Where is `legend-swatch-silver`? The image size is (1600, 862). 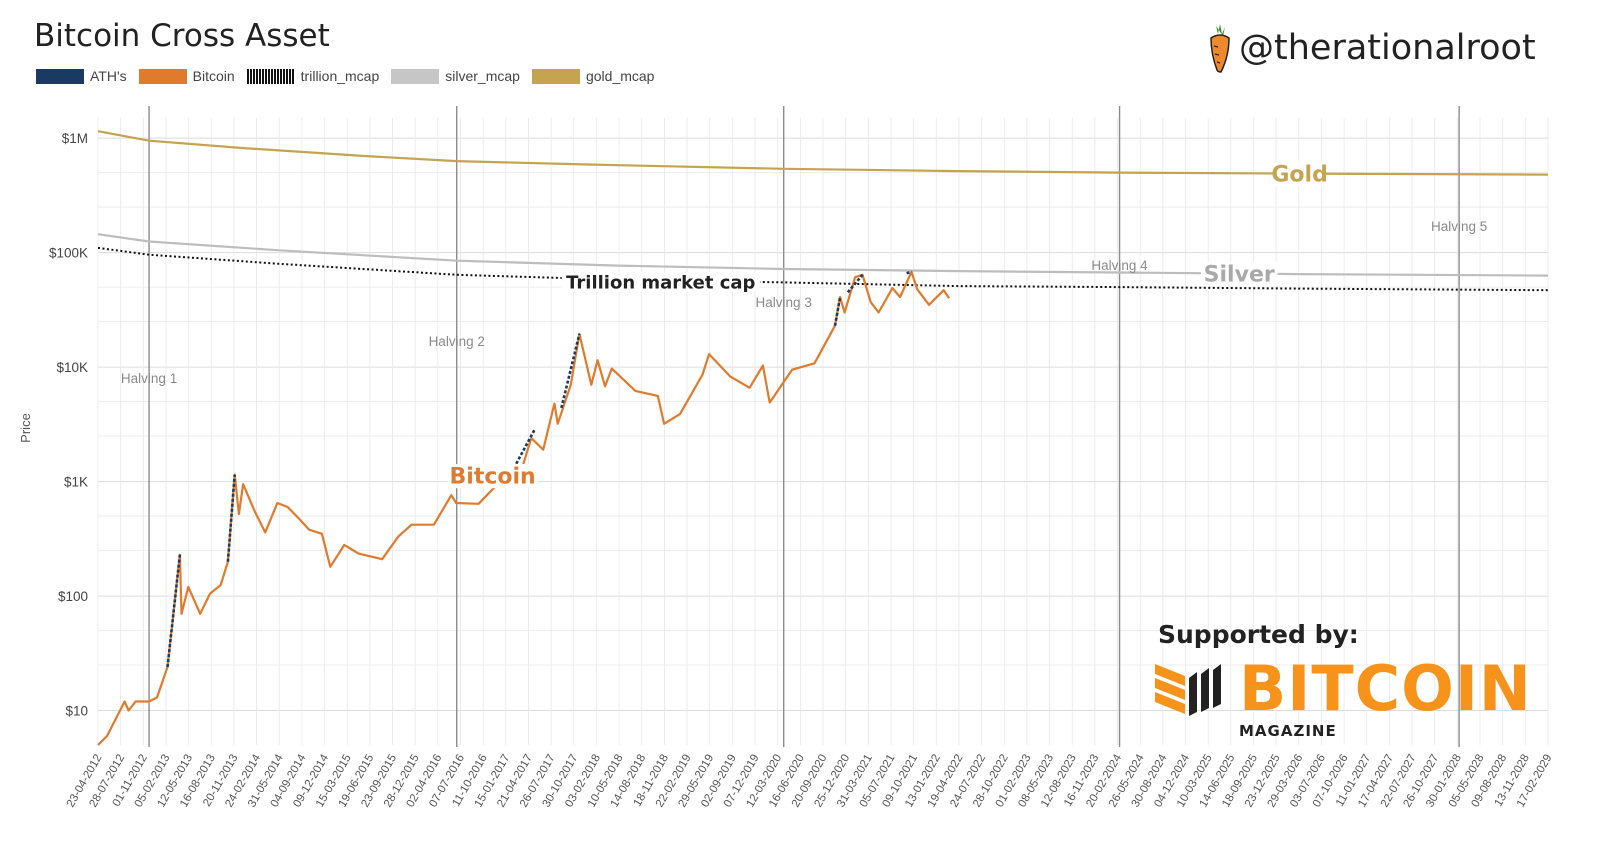 legend-swatch-silver is located at coordinates (415, 76).